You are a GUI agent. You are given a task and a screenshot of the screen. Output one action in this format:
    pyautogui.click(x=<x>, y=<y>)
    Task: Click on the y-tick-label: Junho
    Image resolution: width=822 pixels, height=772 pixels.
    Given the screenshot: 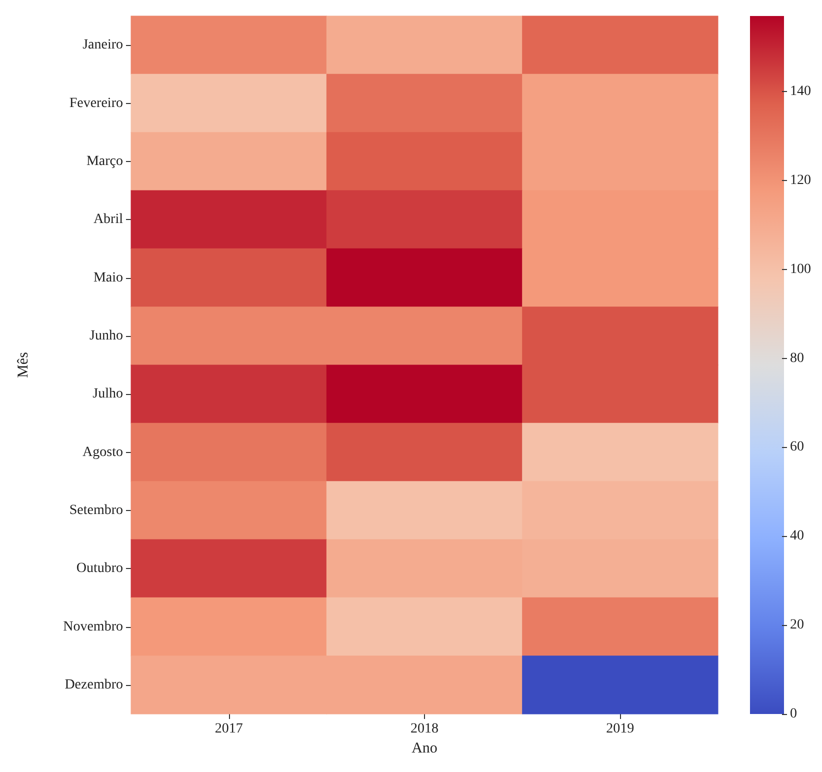 What is the action you would take?
    pyautogui.click(x=106, y=336)
    